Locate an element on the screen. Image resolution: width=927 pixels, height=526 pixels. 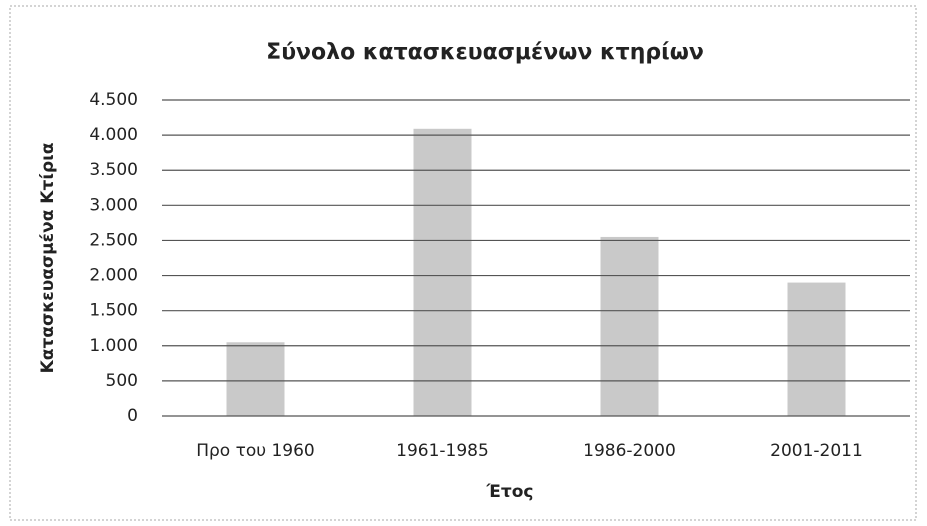
x-tick-label: 1986-2000 is located at coordinates (629, 451).